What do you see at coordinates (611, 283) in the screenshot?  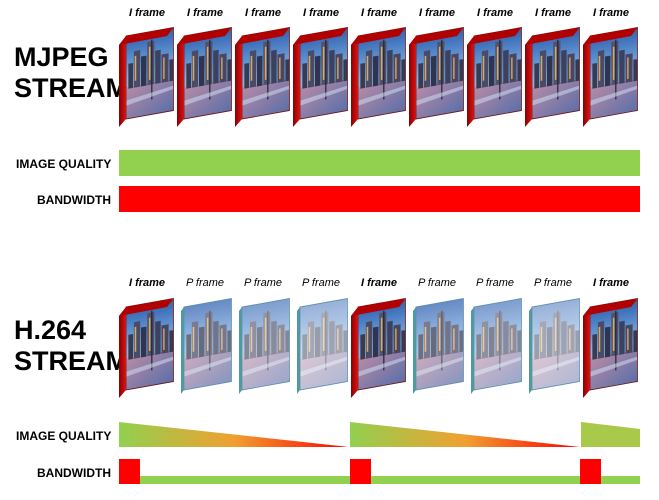 I see `h264-frame-label-9: I frame` at bounding box center [611, 283].